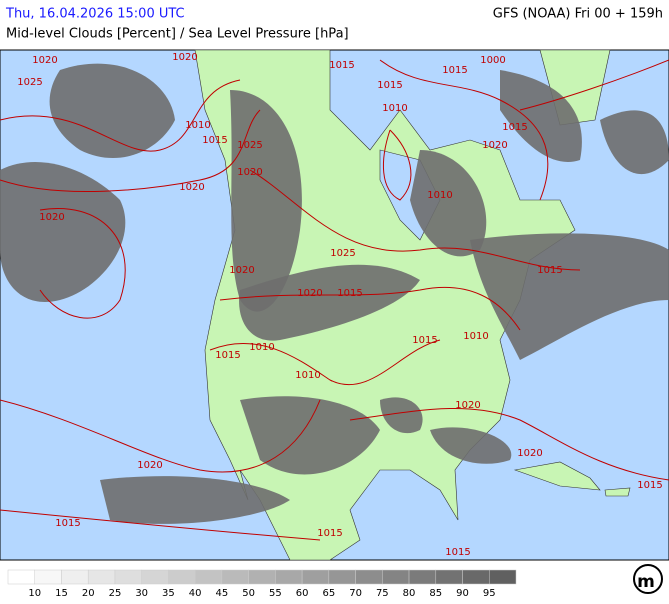  I want to click on legend-label: 60, so click(302, 593).